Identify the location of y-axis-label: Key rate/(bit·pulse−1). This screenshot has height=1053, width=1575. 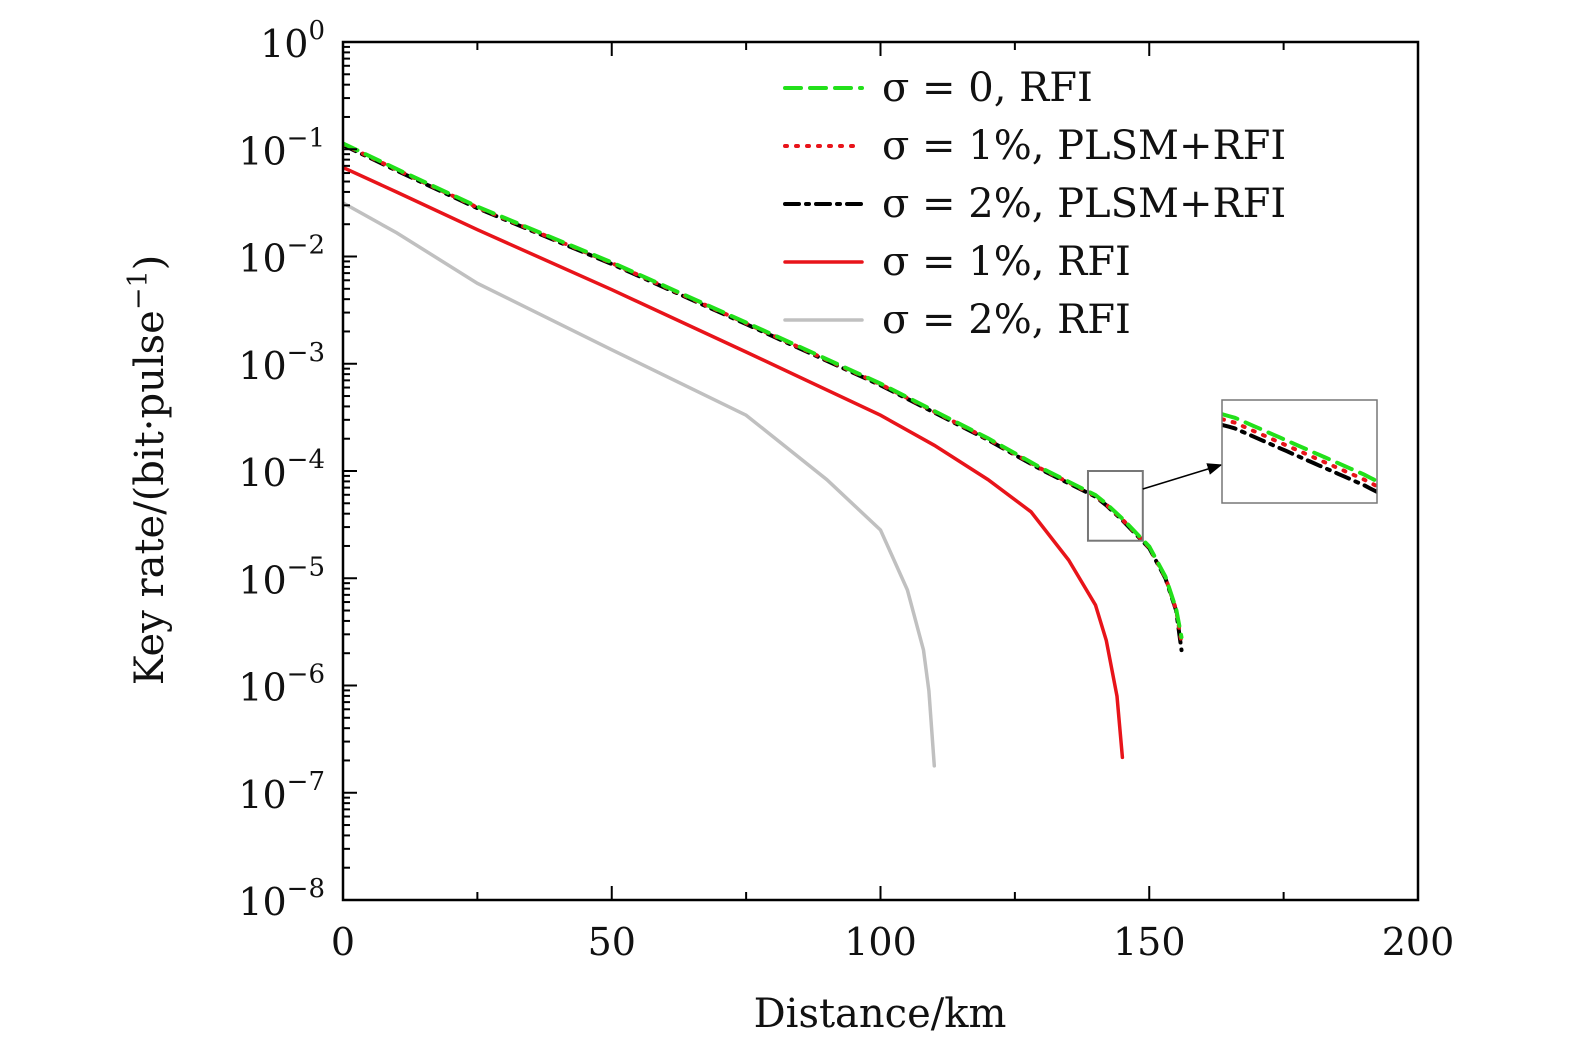
(148, 470).